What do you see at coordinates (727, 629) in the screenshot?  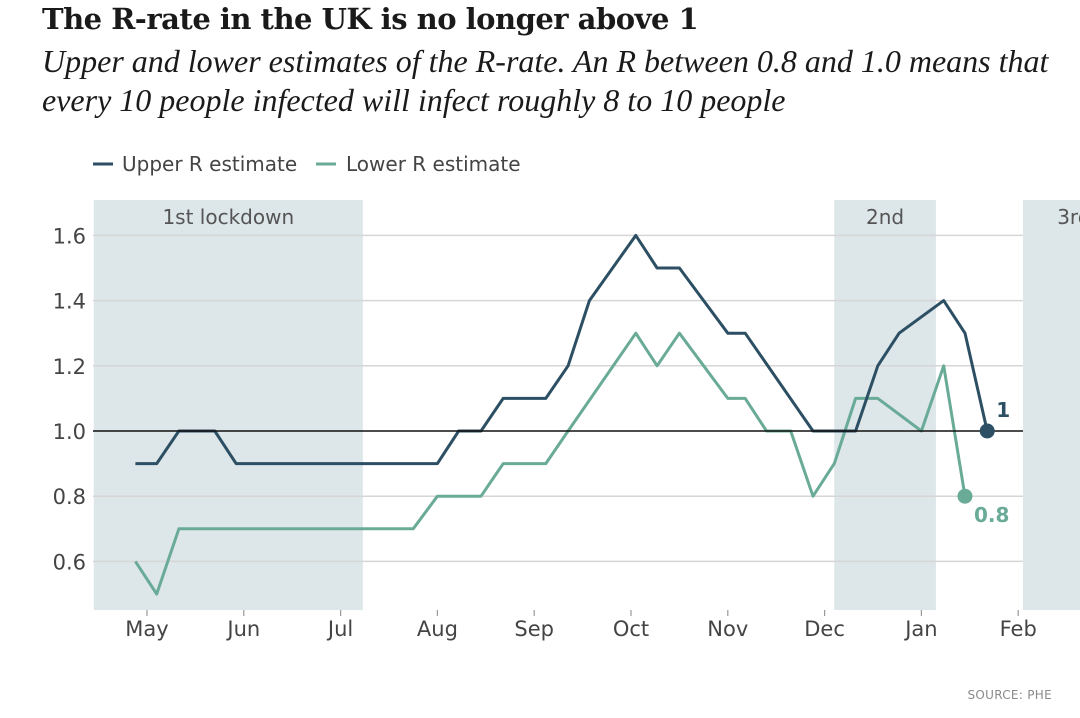 I see `x-tick-label: Nov` at bounding box center [727, 629].